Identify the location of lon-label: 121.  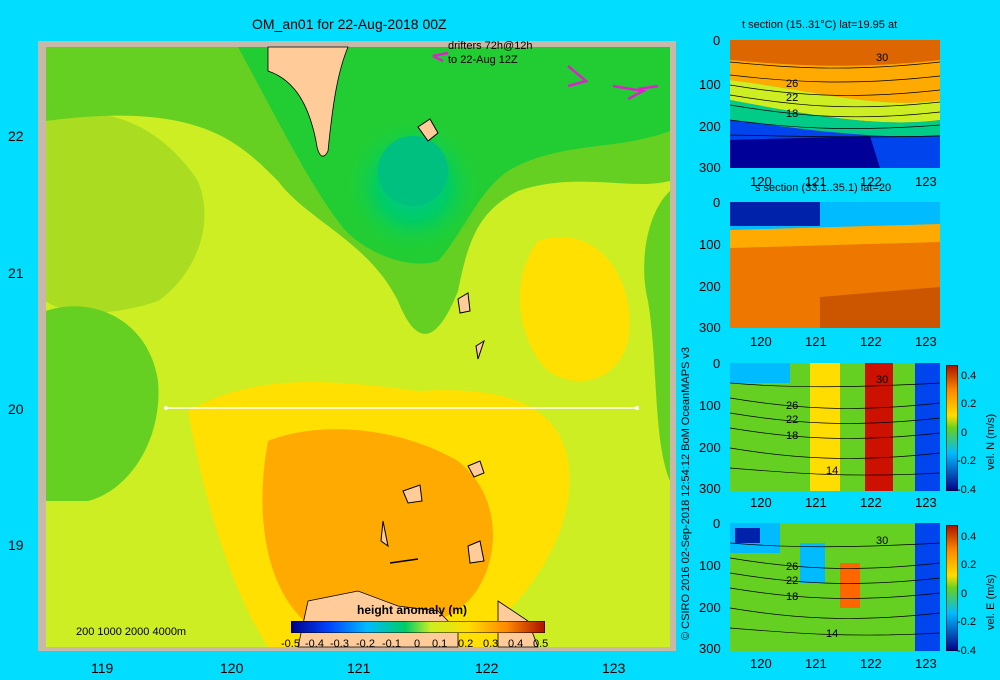
(359, 668).